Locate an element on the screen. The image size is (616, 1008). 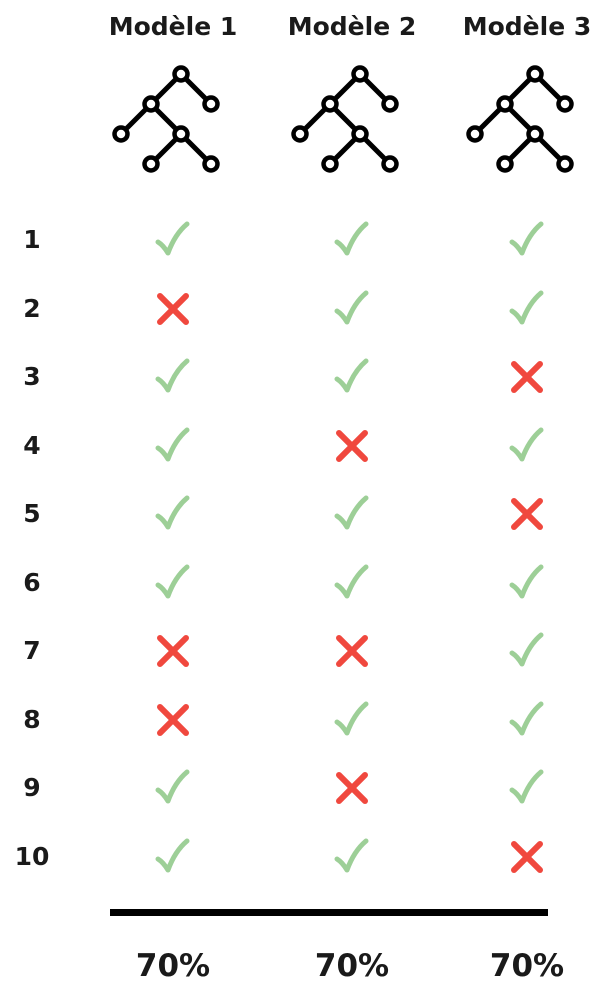
row-label: 7 is located at coordinates (32, 650).